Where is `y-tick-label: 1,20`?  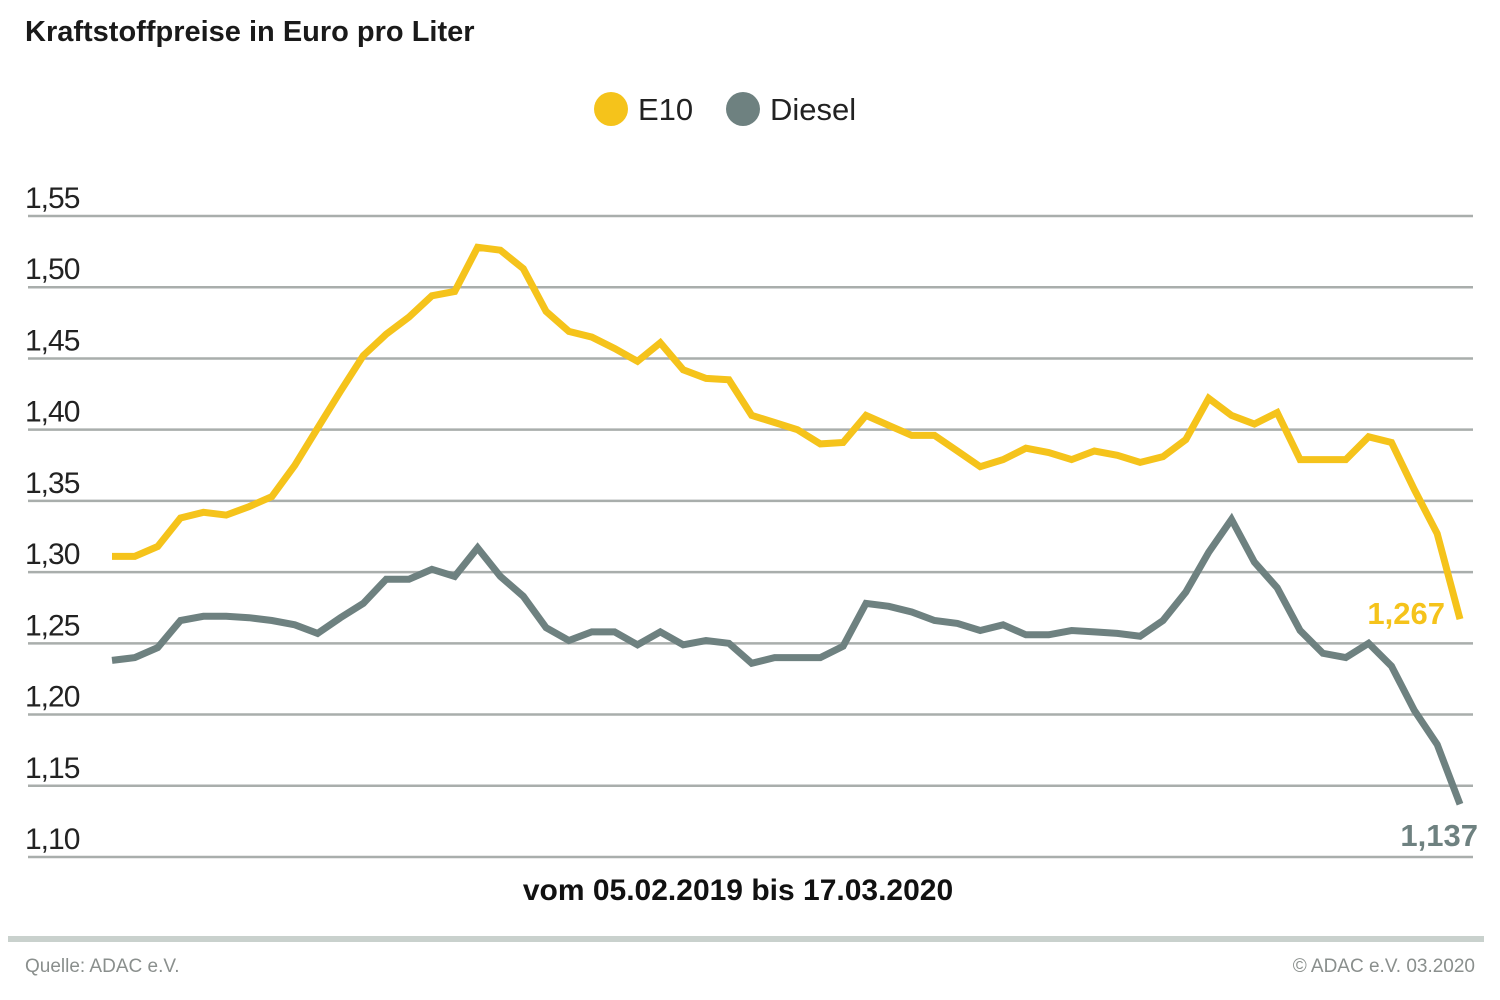
y-tick-label: 1,20 is located at coordinates (52, 697).